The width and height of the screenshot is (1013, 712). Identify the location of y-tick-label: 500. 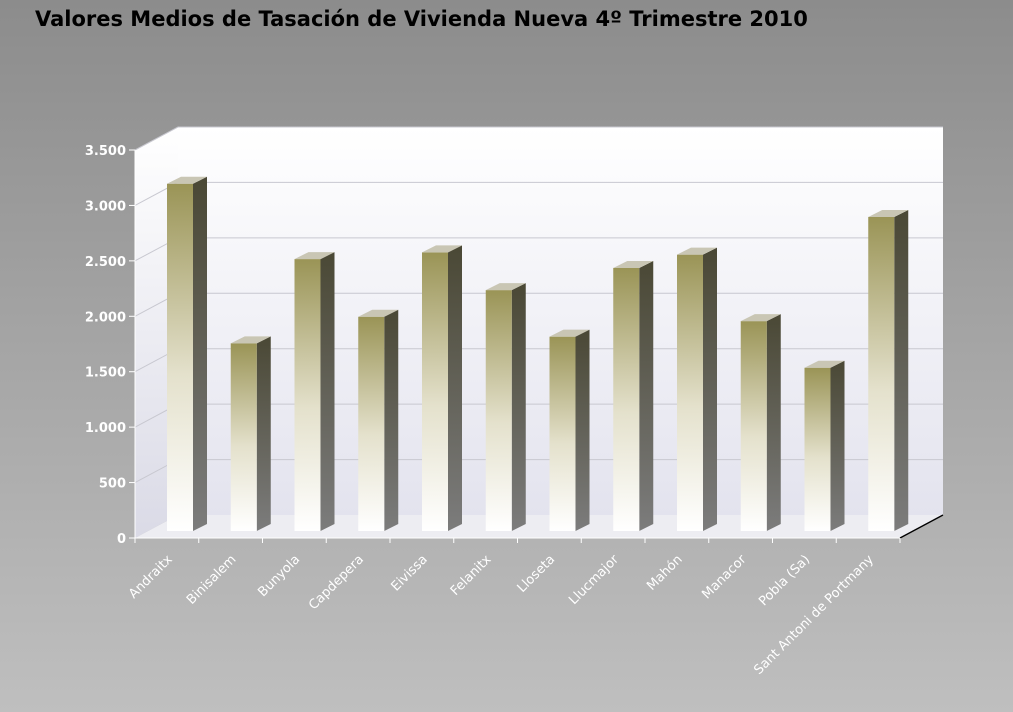
(112, 484).